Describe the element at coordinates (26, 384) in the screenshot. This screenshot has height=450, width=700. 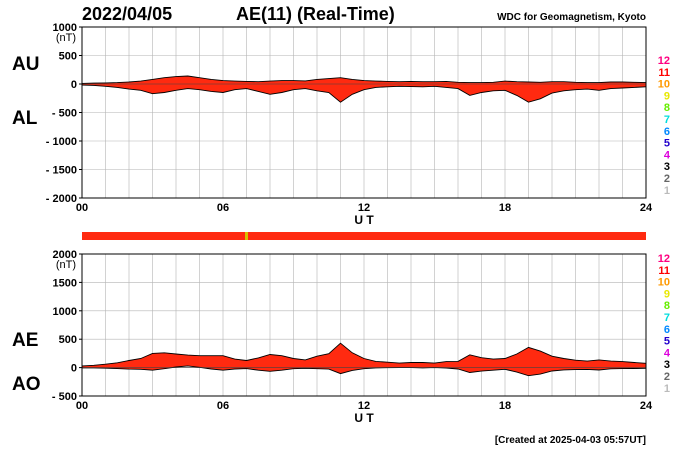
I see `series-label-ao: AO` at that location.